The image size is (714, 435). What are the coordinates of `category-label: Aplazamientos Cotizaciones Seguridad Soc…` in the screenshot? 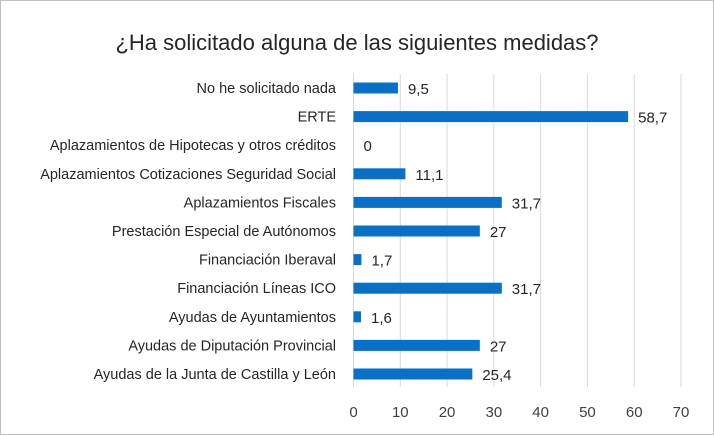 It's located at (188, 175).